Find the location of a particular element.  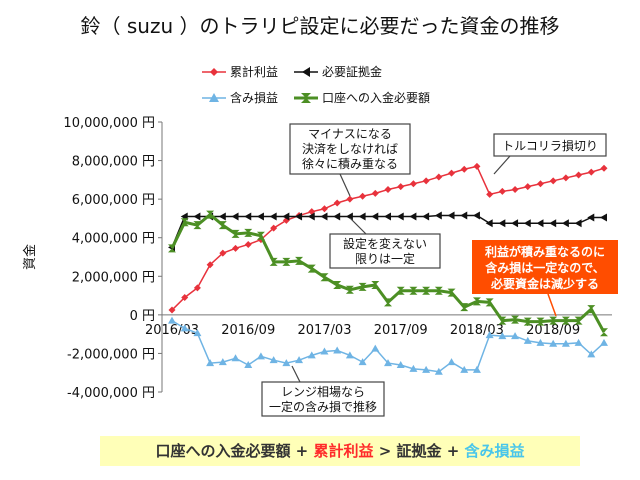

callout-profit-line-1: 利益が積み重なるのに is located at coordinates (545, 251).